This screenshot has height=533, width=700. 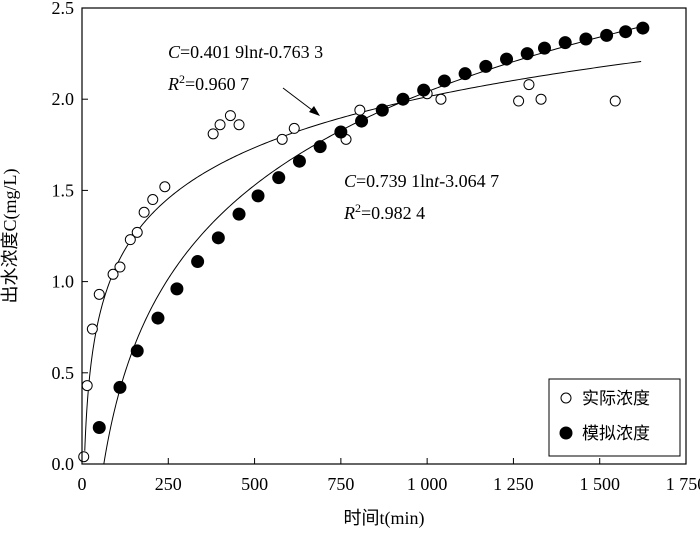 What do you see at coordinates (566, 433) in the screenshot?
I see `legend-filled-circle-icon` at bounding box center [566, 433].